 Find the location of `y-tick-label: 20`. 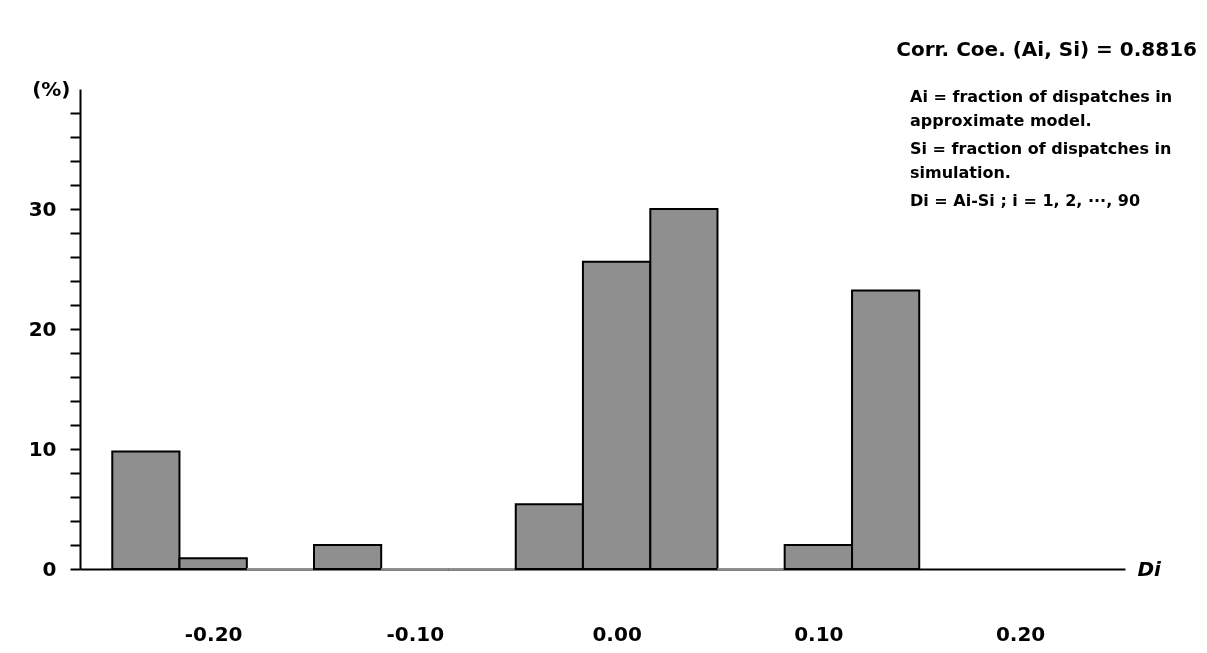

y-tick-label: 20 is located at coordinates (42, 328).